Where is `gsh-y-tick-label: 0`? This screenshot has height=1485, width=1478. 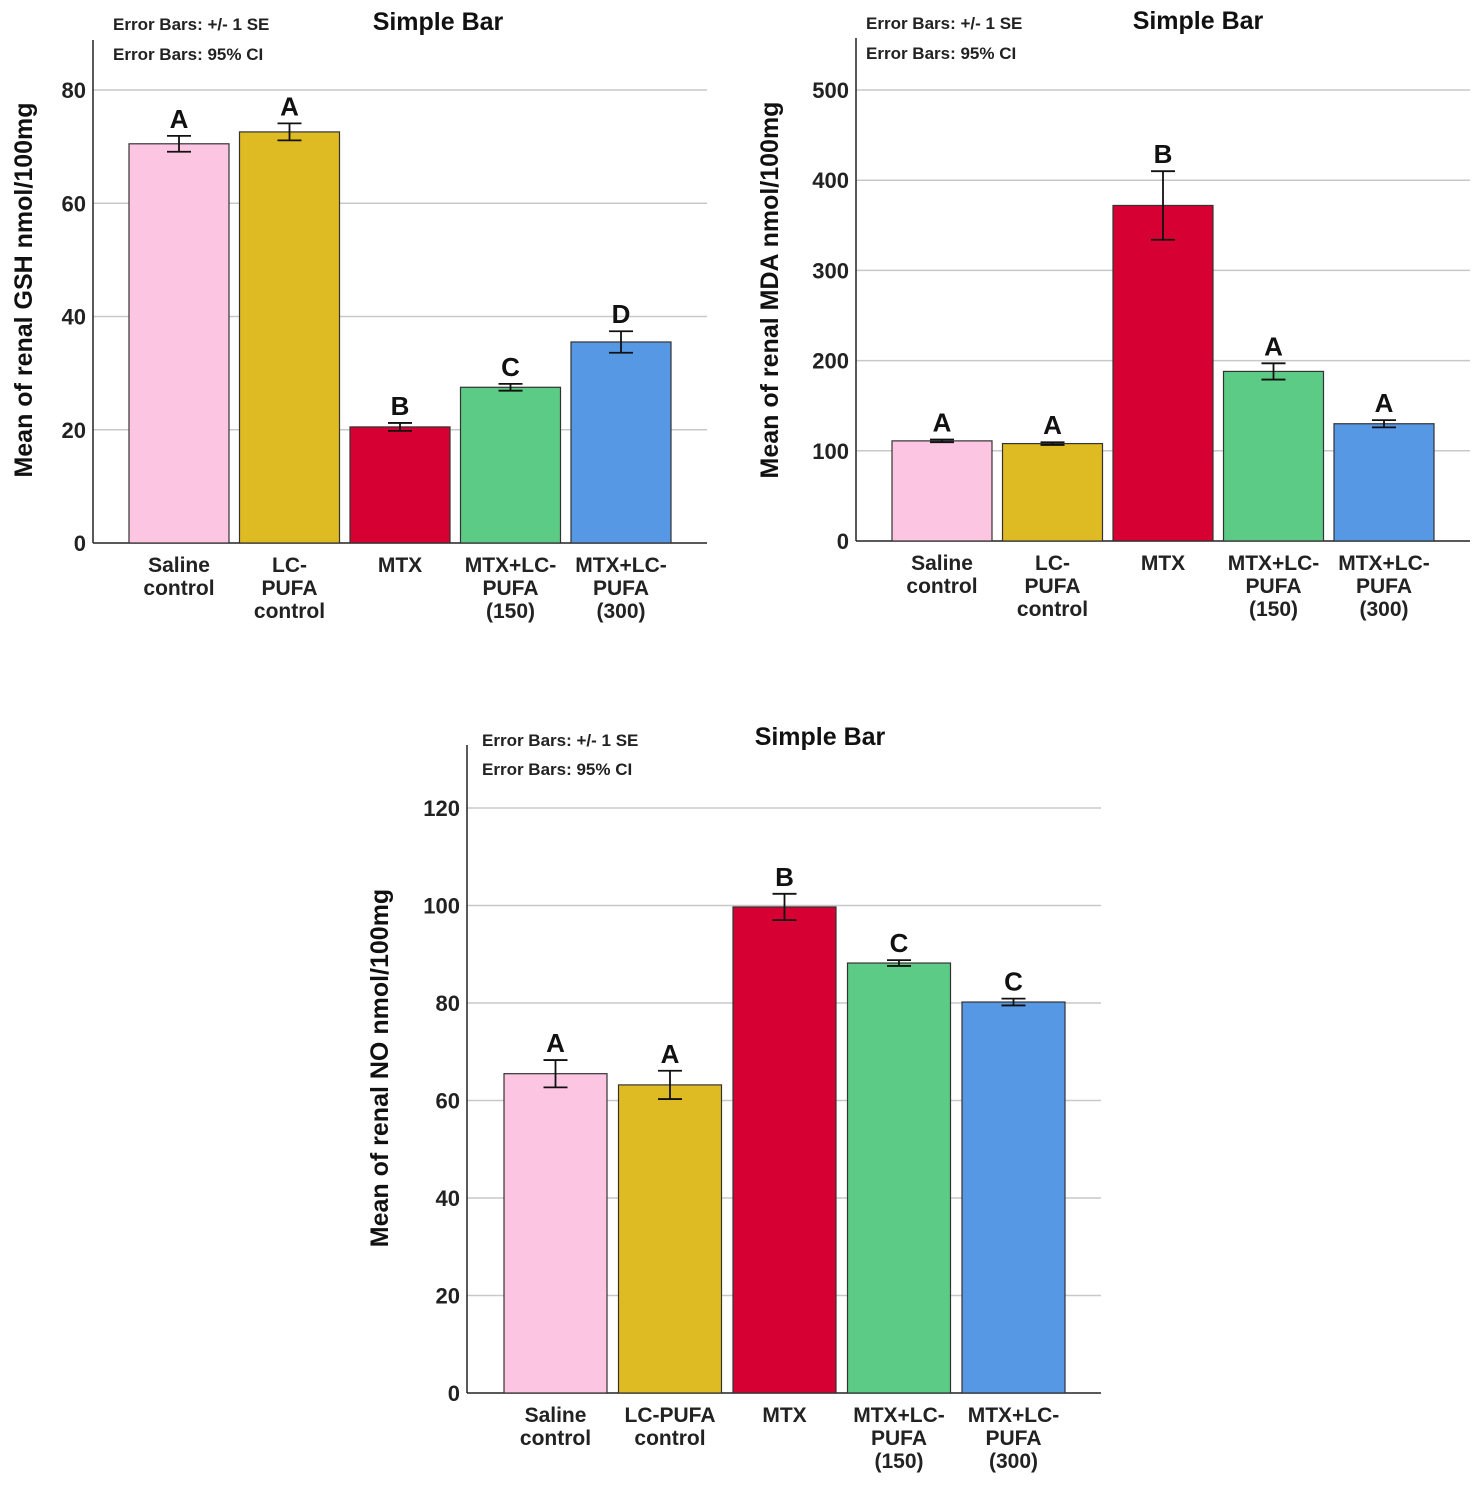 gsh-y-tick-label: 0 is located at coordinates (80, 543).